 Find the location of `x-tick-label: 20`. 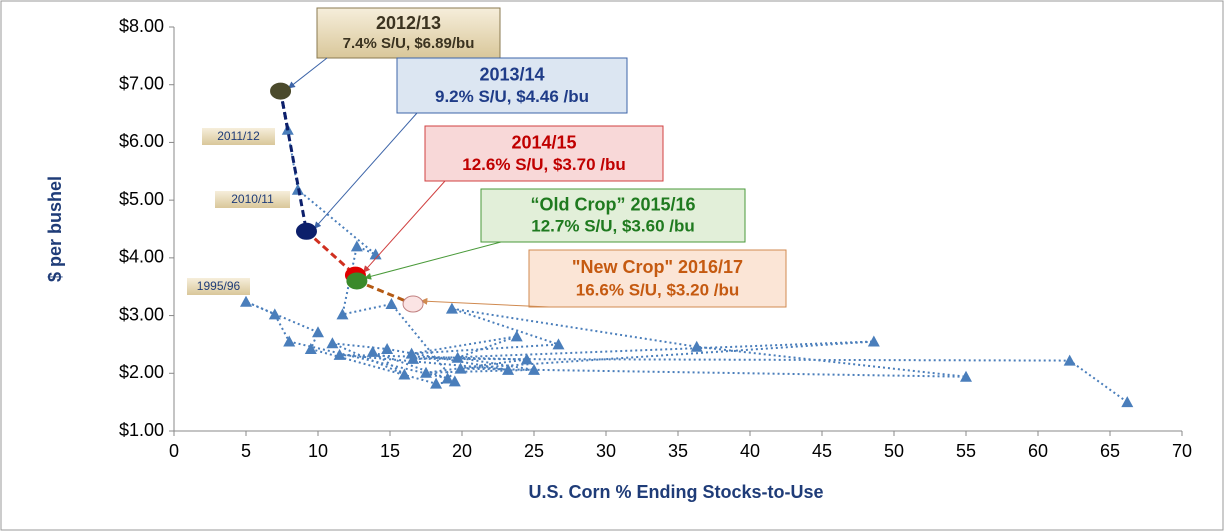

x-tick-label: 20 is located at coordinates (462, 451).